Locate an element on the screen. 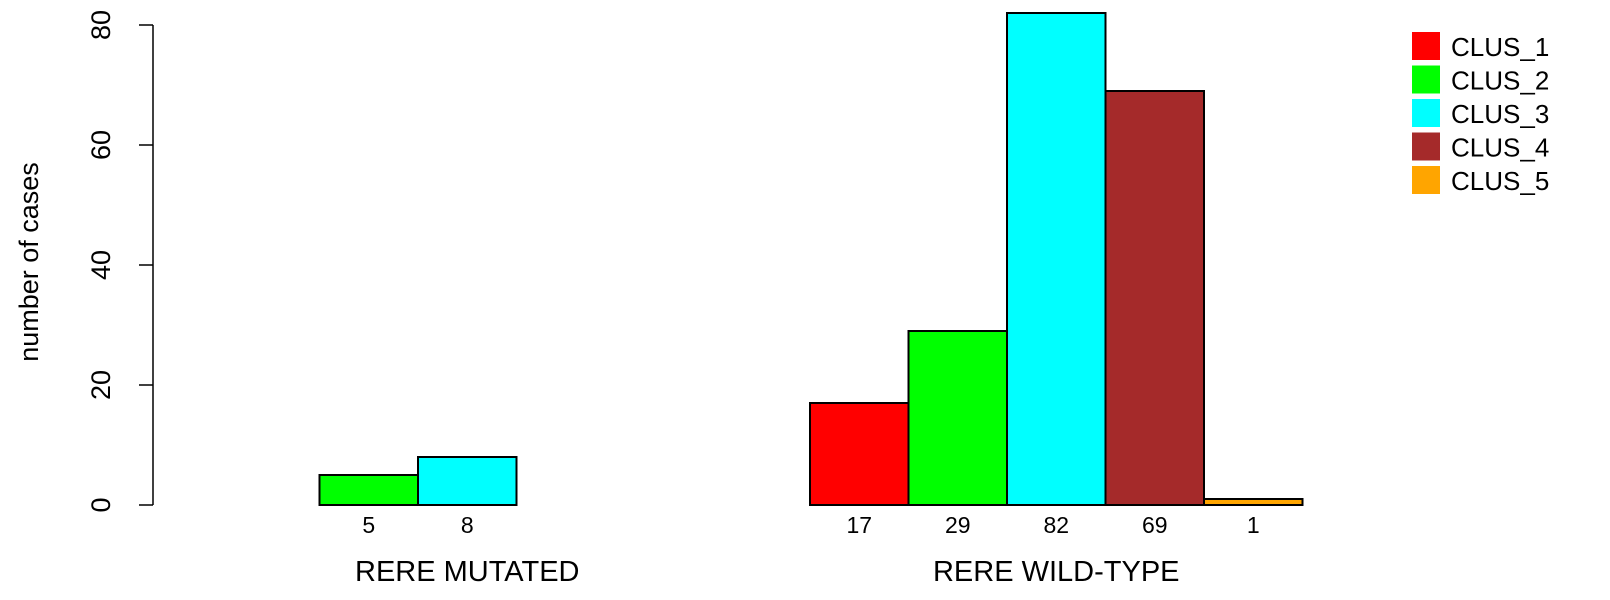 This screenshot has width=1610, height=600. bar-value-label: 29 is located at coordinates (958, 525).